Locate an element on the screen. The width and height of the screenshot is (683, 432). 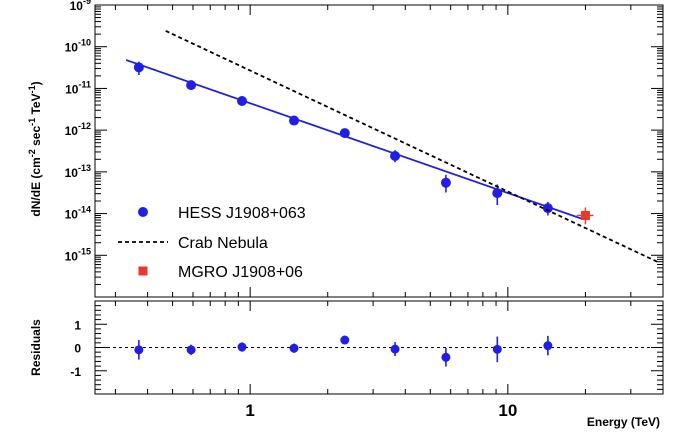
y-tick-label: 10-11 is located at coordinates (78, 87).